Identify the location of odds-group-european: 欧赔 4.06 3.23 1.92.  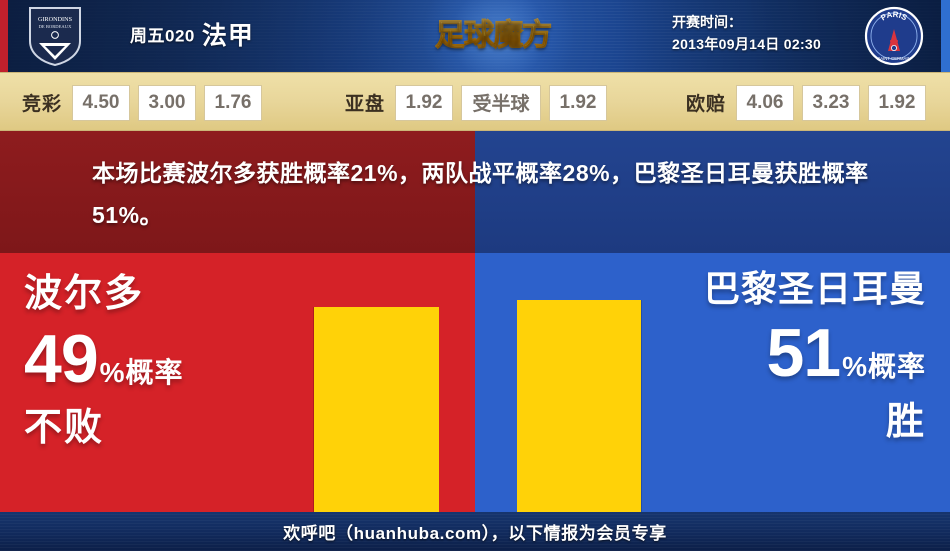
(810, 102).